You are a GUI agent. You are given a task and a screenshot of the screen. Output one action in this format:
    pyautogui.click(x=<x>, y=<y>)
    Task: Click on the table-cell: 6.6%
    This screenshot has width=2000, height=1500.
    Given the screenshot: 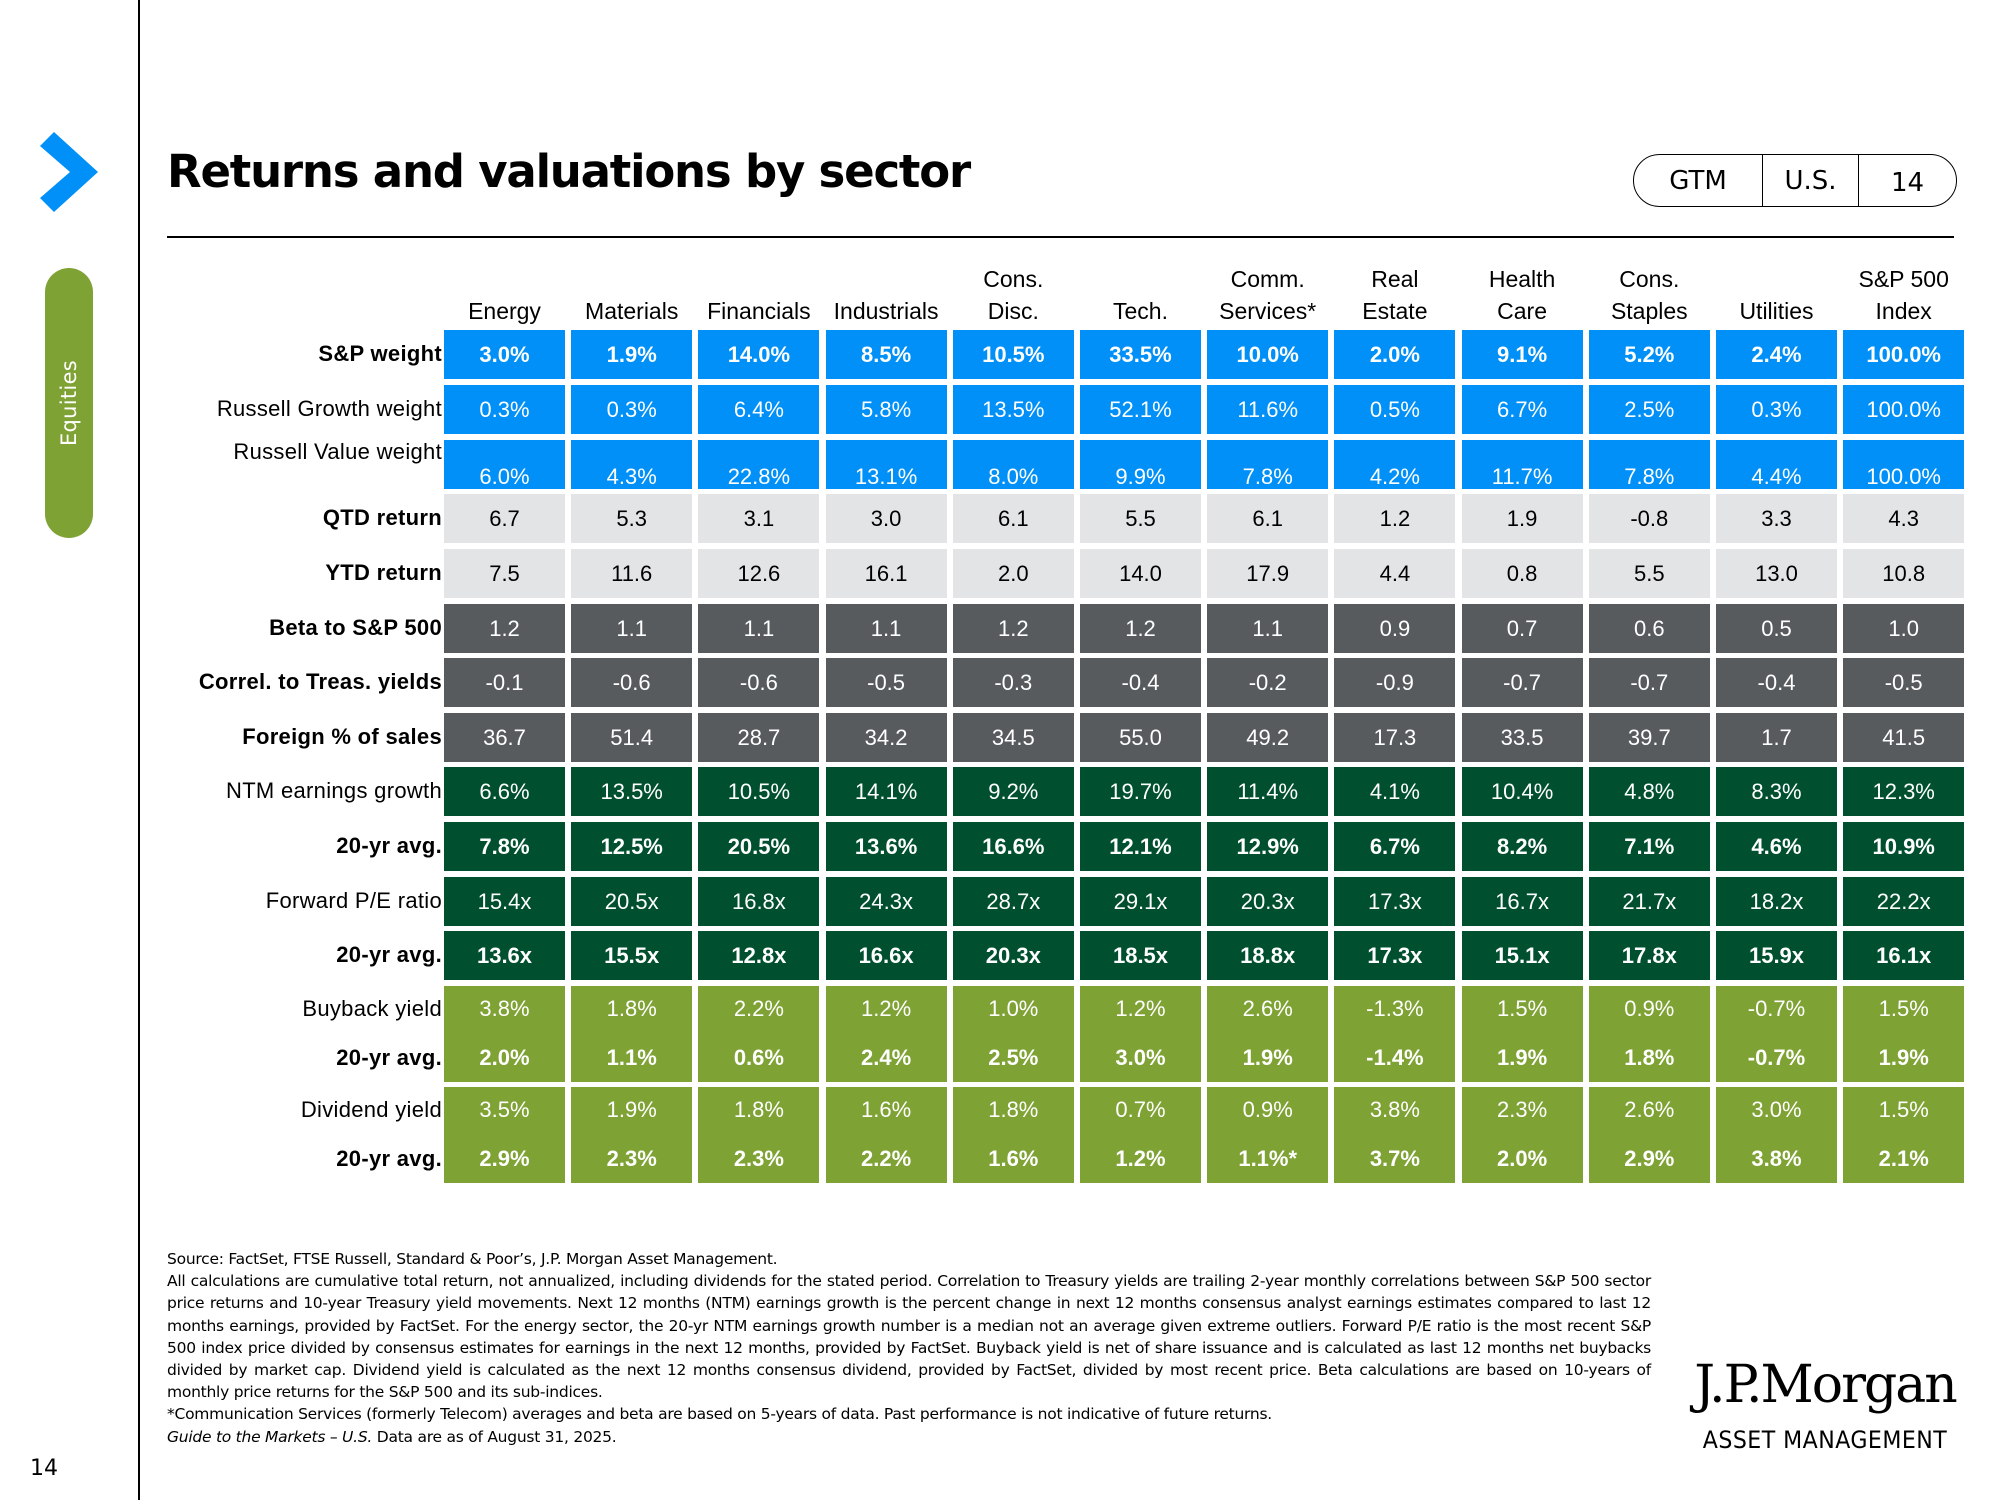 What is the action you would take?
    pyautogui.click(x=504, y=791)
    